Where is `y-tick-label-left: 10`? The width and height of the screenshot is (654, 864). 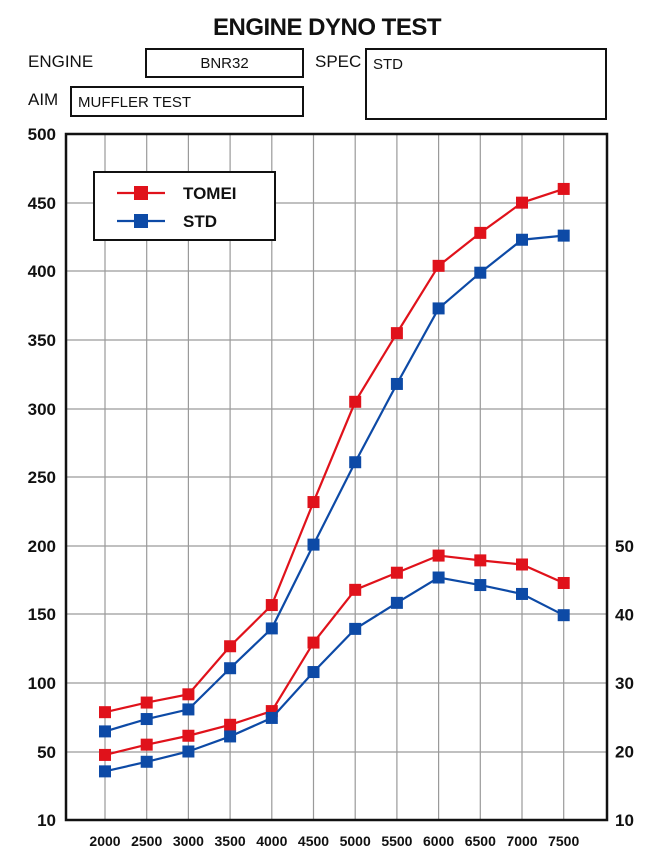
y-tick-label-left: 10 is located at coordinates (46, 820).